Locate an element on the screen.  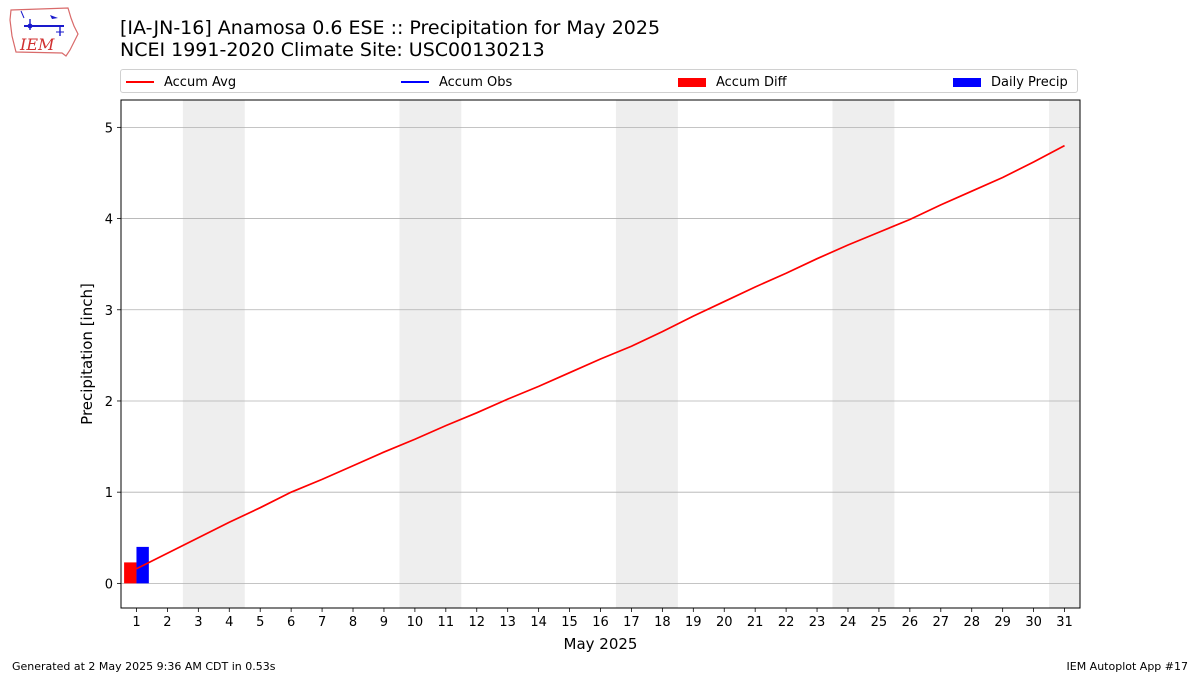
y-tick-label: 0 is located at coordinates (109, 584).